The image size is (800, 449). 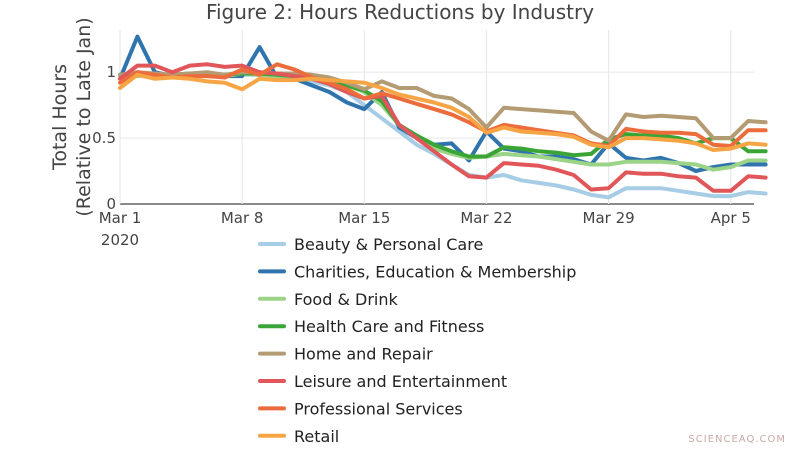 I want to click on legend-label-professional-services: Professional Services, so click(x=378, y=408).